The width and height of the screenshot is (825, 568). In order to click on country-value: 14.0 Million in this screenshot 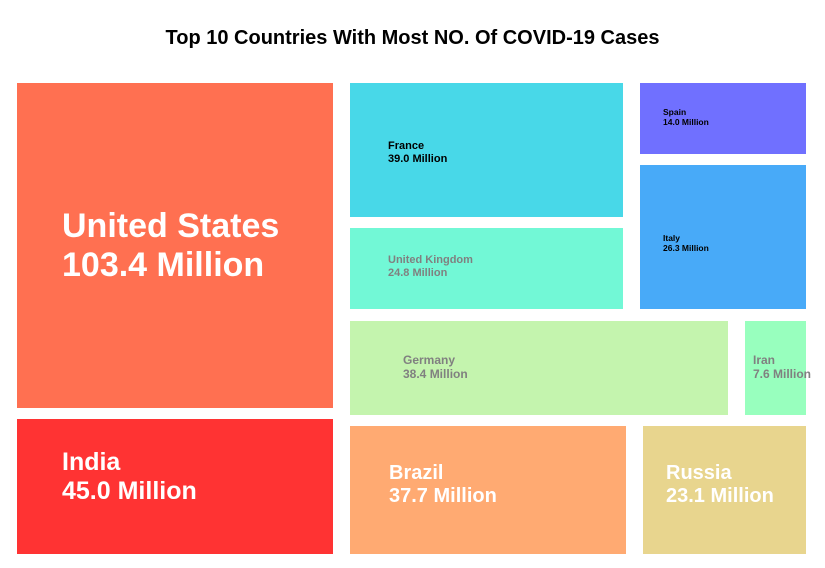, I will do `click(686, 121)`.